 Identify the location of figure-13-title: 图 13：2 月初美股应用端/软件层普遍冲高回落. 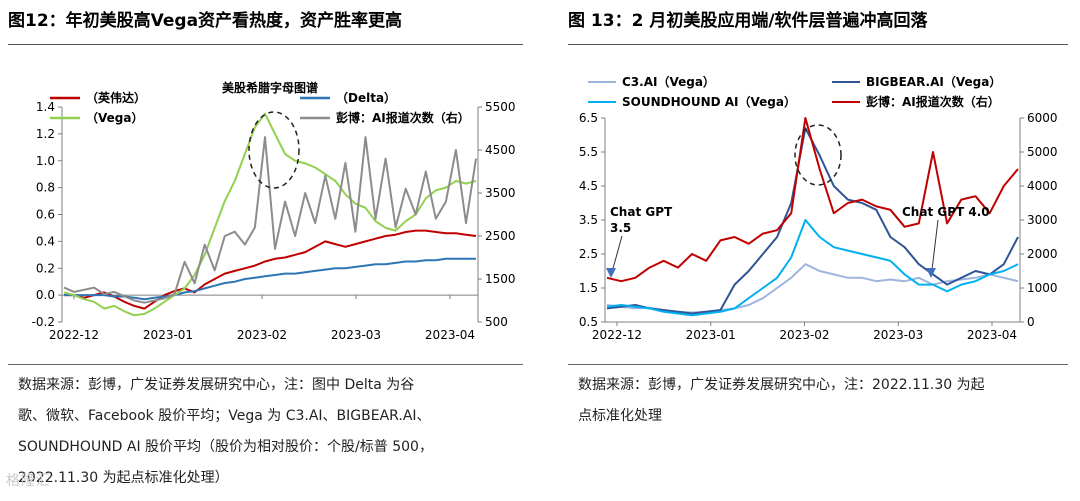
(748, 21).